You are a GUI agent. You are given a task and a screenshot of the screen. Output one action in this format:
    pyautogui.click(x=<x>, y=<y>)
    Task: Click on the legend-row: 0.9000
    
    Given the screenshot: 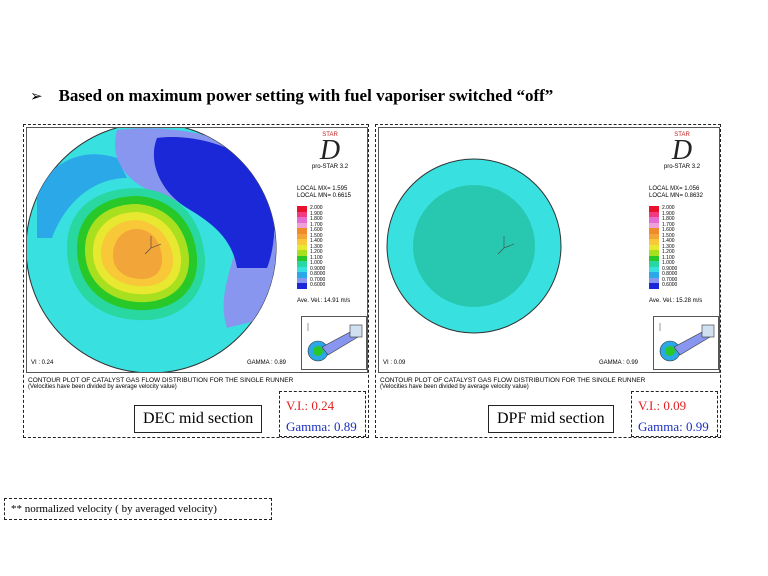 What is the action you would take?
    pyautogui.click(x=663, y=268)
    